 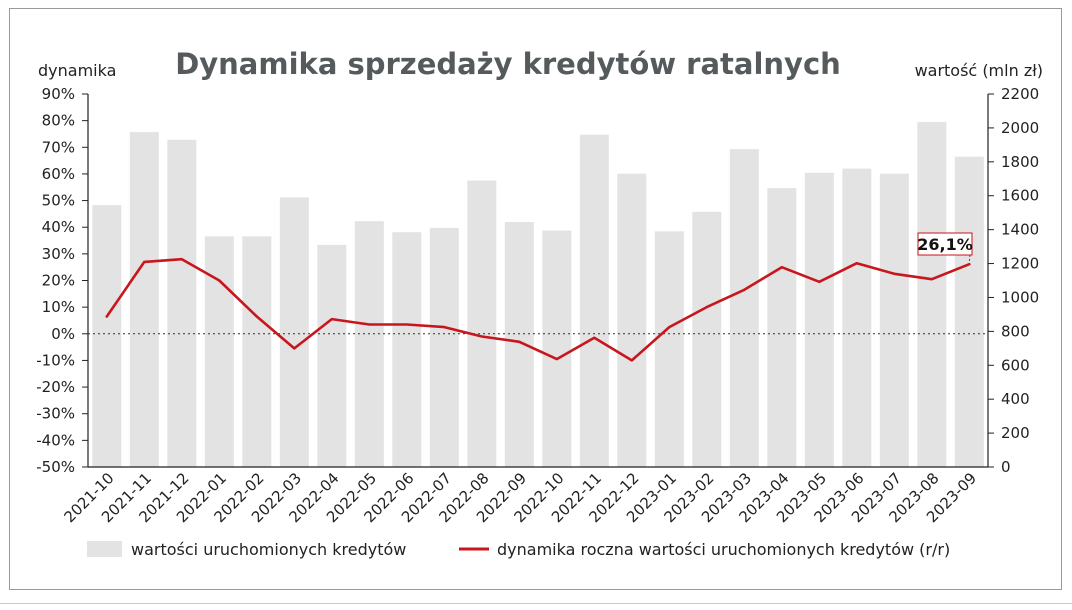 What do you see at coordinates (1015, 433) in the screenshot?
I see `right-tick-label: 200` at bounding box center [1015, 433].